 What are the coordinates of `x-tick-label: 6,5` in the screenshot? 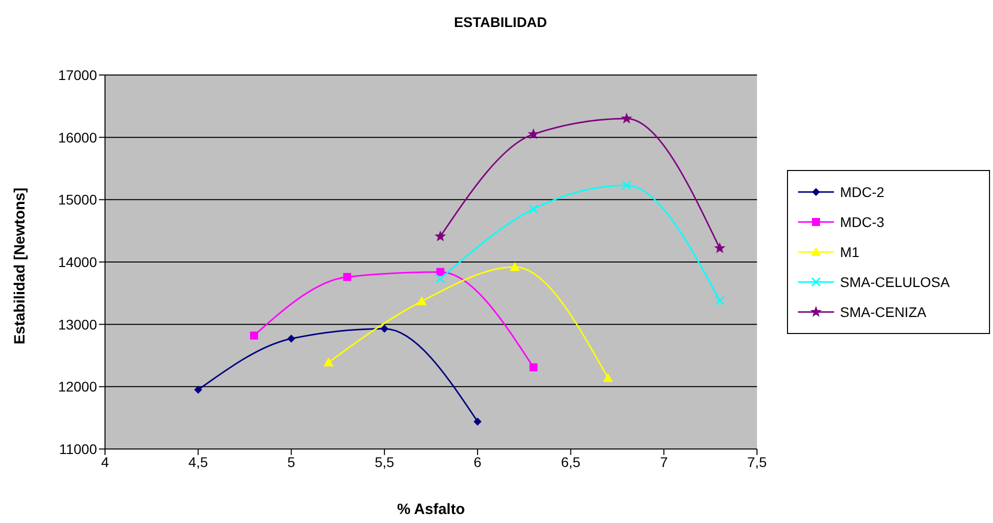 It's located at (570, 462).